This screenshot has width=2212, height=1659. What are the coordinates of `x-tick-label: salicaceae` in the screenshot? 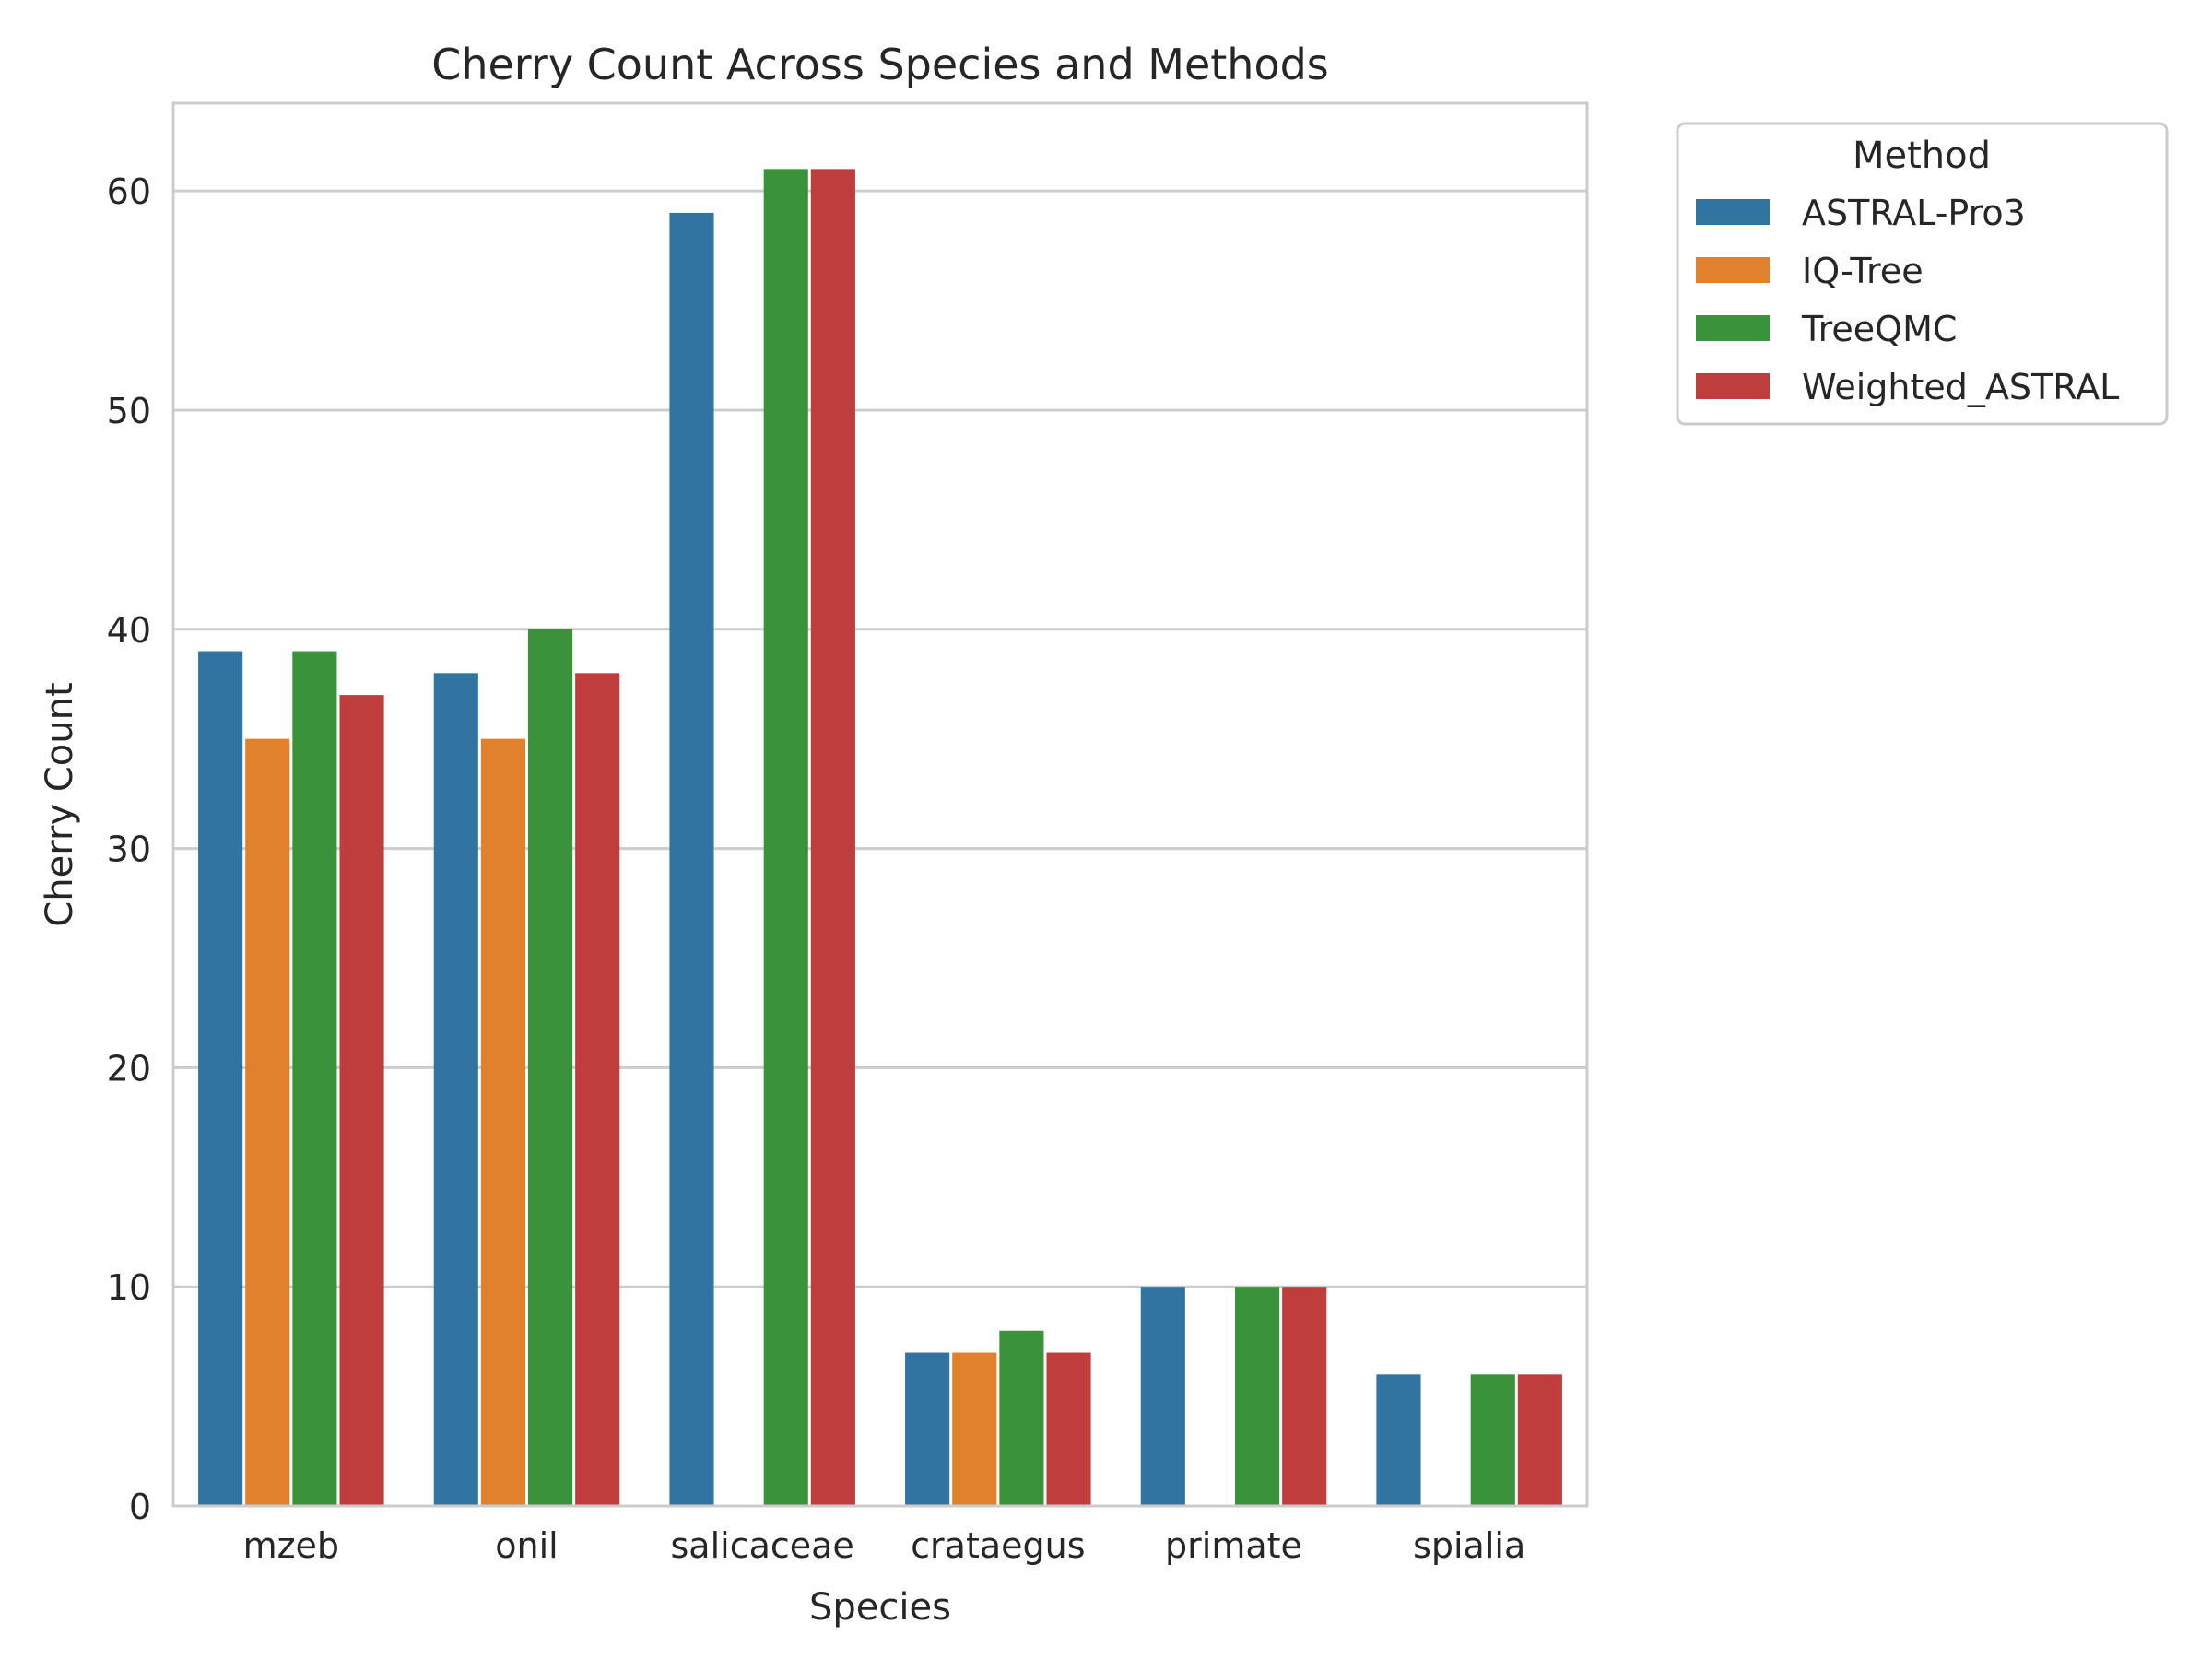 It's located at (762, 1545).